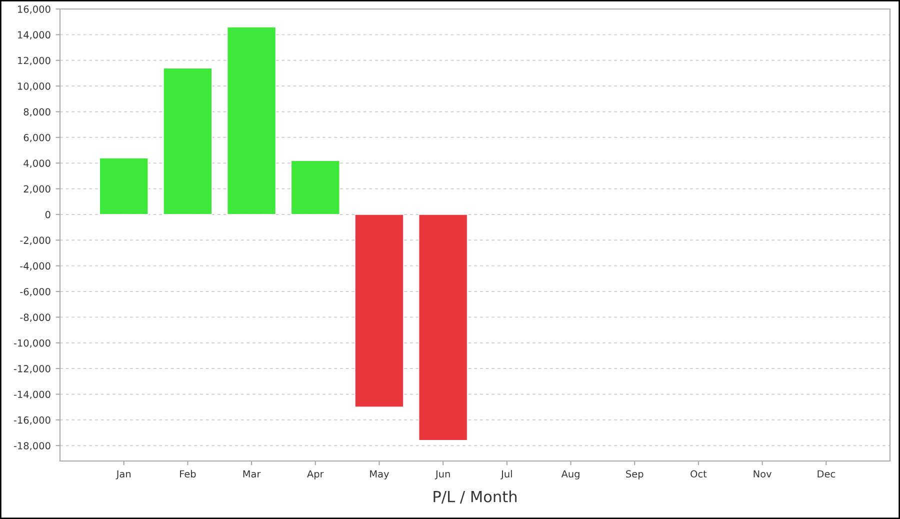  Describe the element at coordinates (763, 474) in the screenshot. I see `x-tick-label: Nov` at that location.